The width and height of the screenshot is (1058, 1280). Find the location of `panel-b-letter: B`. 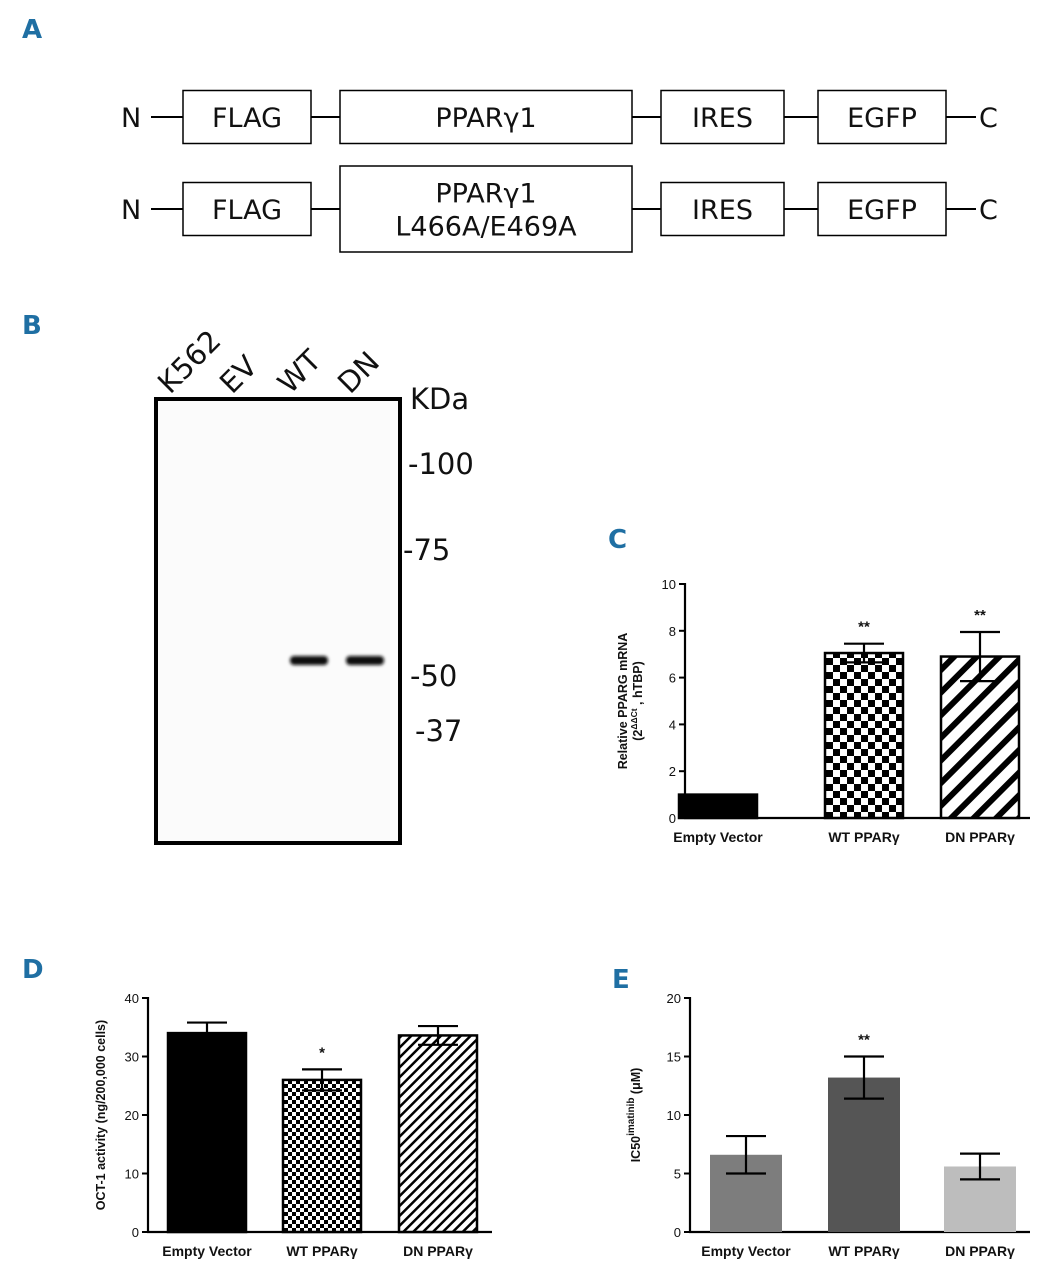

panel-b-letter: B is located at coordinates (32, 326).